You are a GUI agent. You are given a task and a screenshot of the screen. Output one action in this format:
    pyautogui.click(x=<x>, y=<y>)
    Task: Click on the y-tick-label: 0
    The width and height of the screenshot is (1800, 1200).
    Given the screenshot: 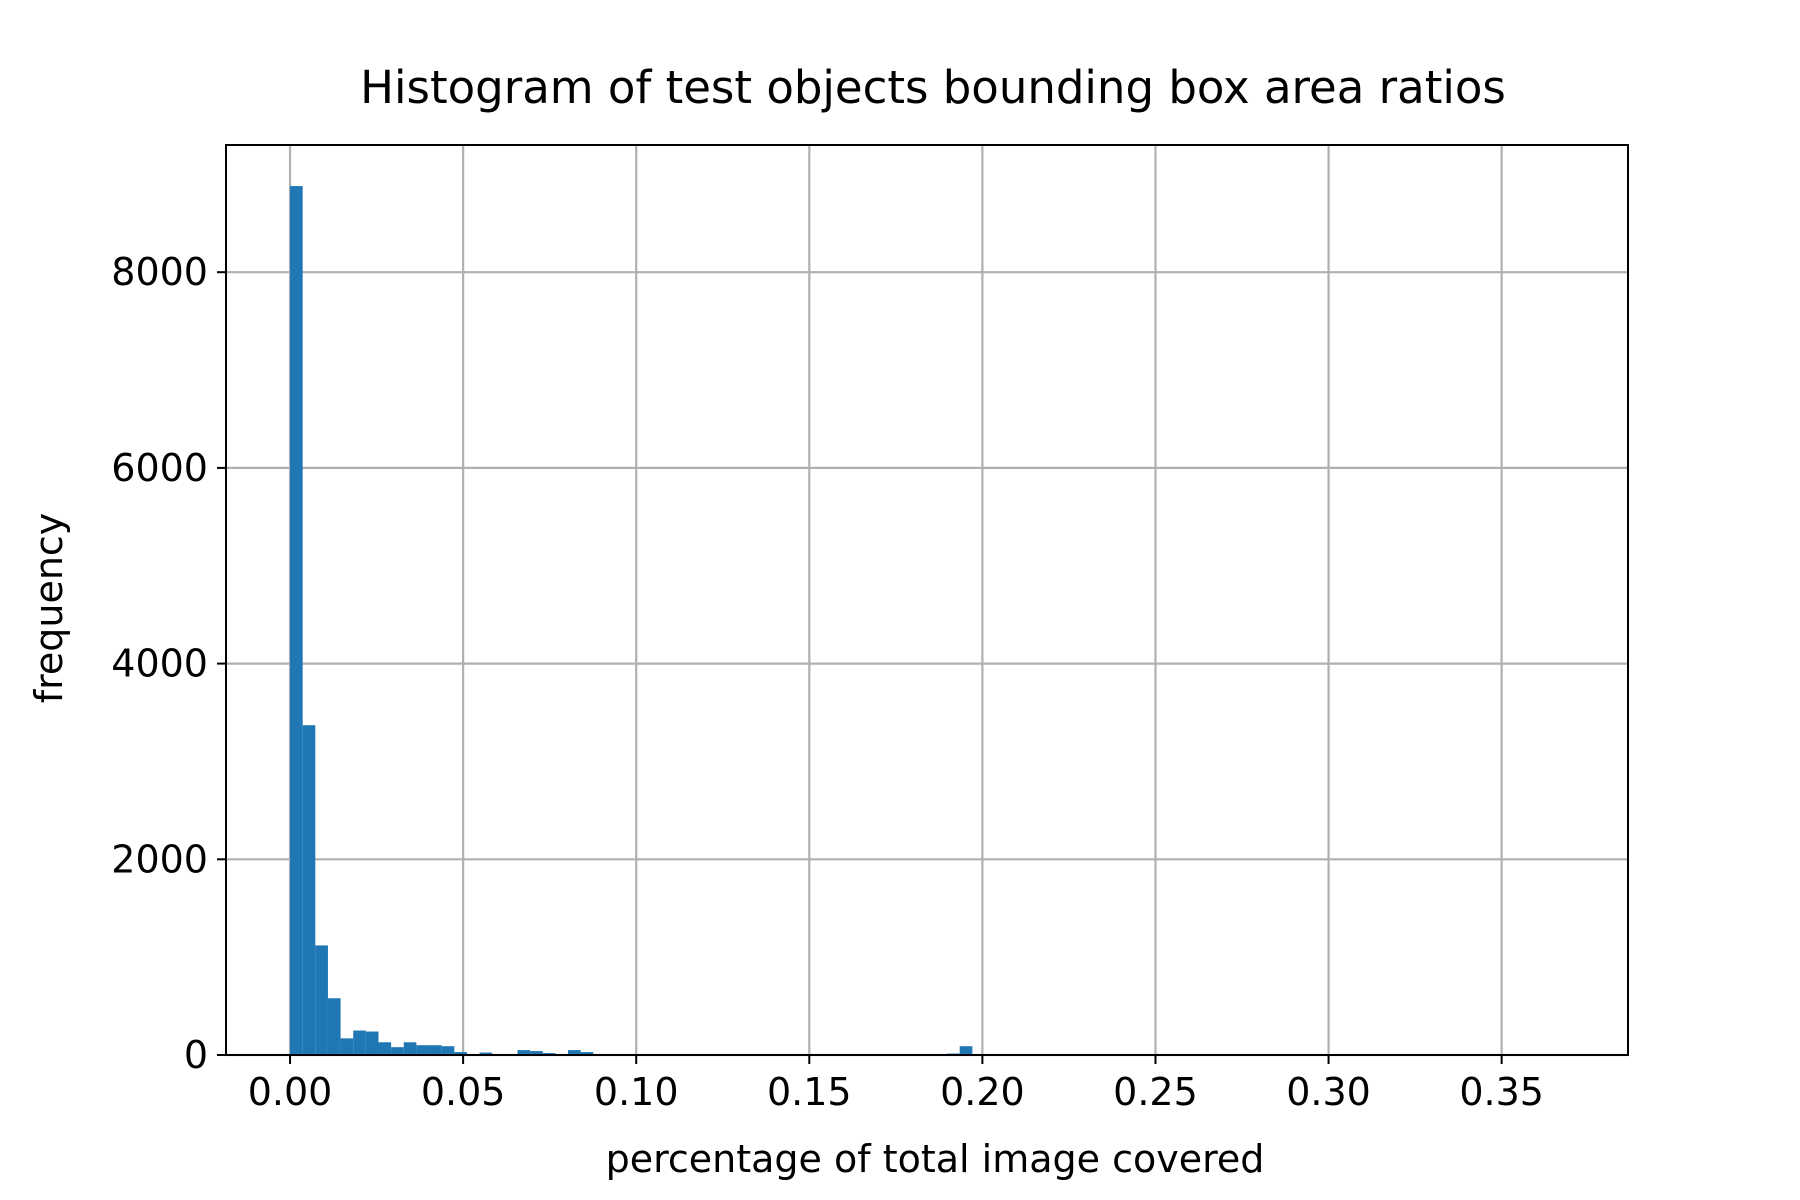 What is the action you would take?
    pyautogui.click(x=196, y=1055)
    